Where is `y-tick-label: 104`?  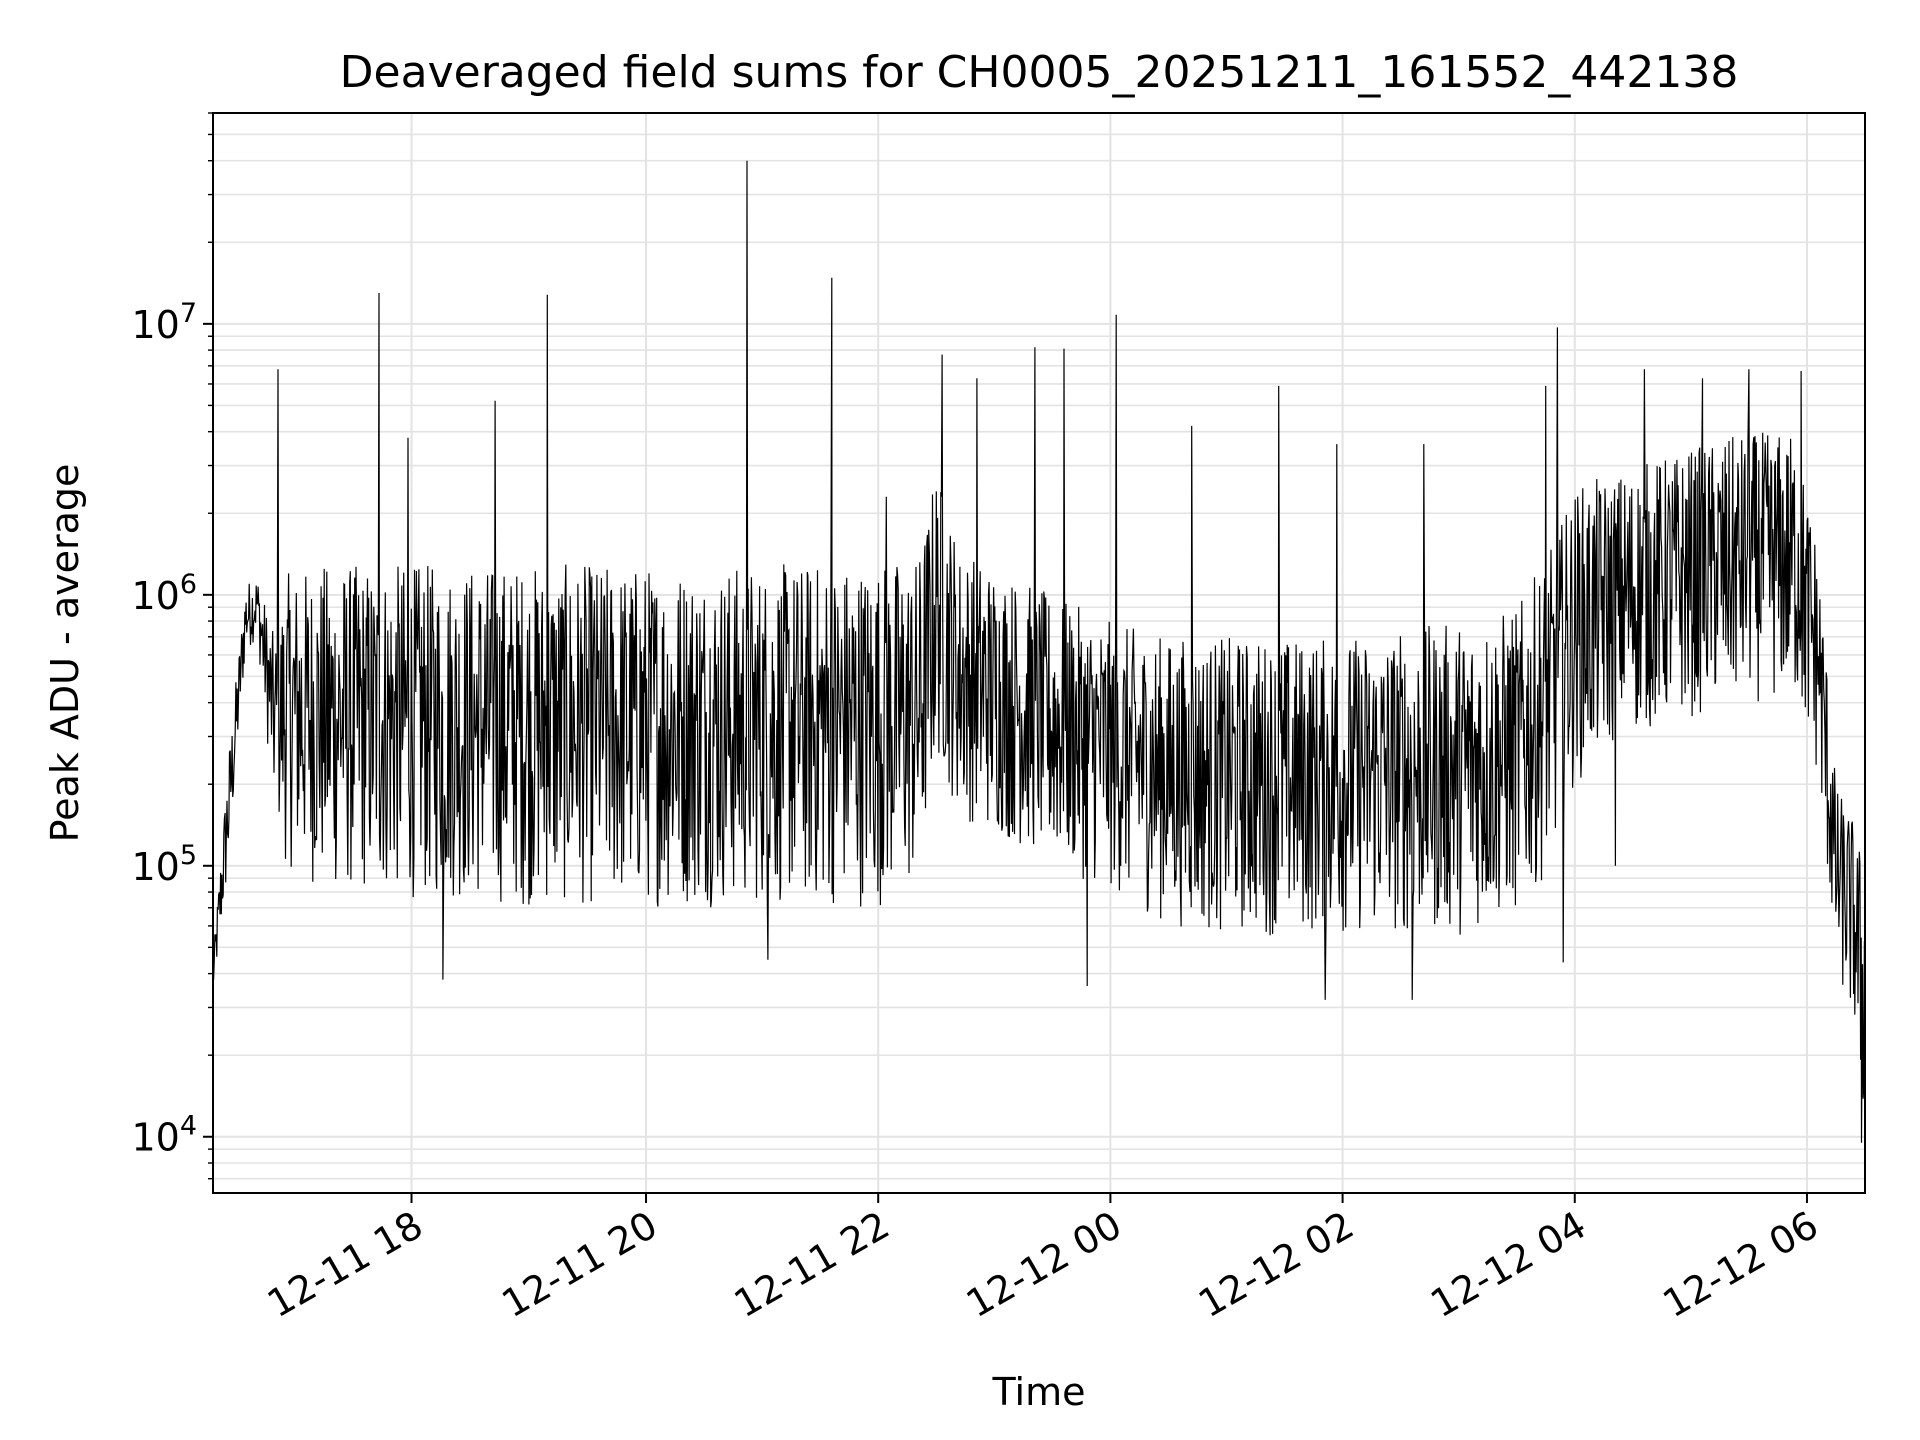 y-tick-label: 104 is located at coordinates (164, 1135).